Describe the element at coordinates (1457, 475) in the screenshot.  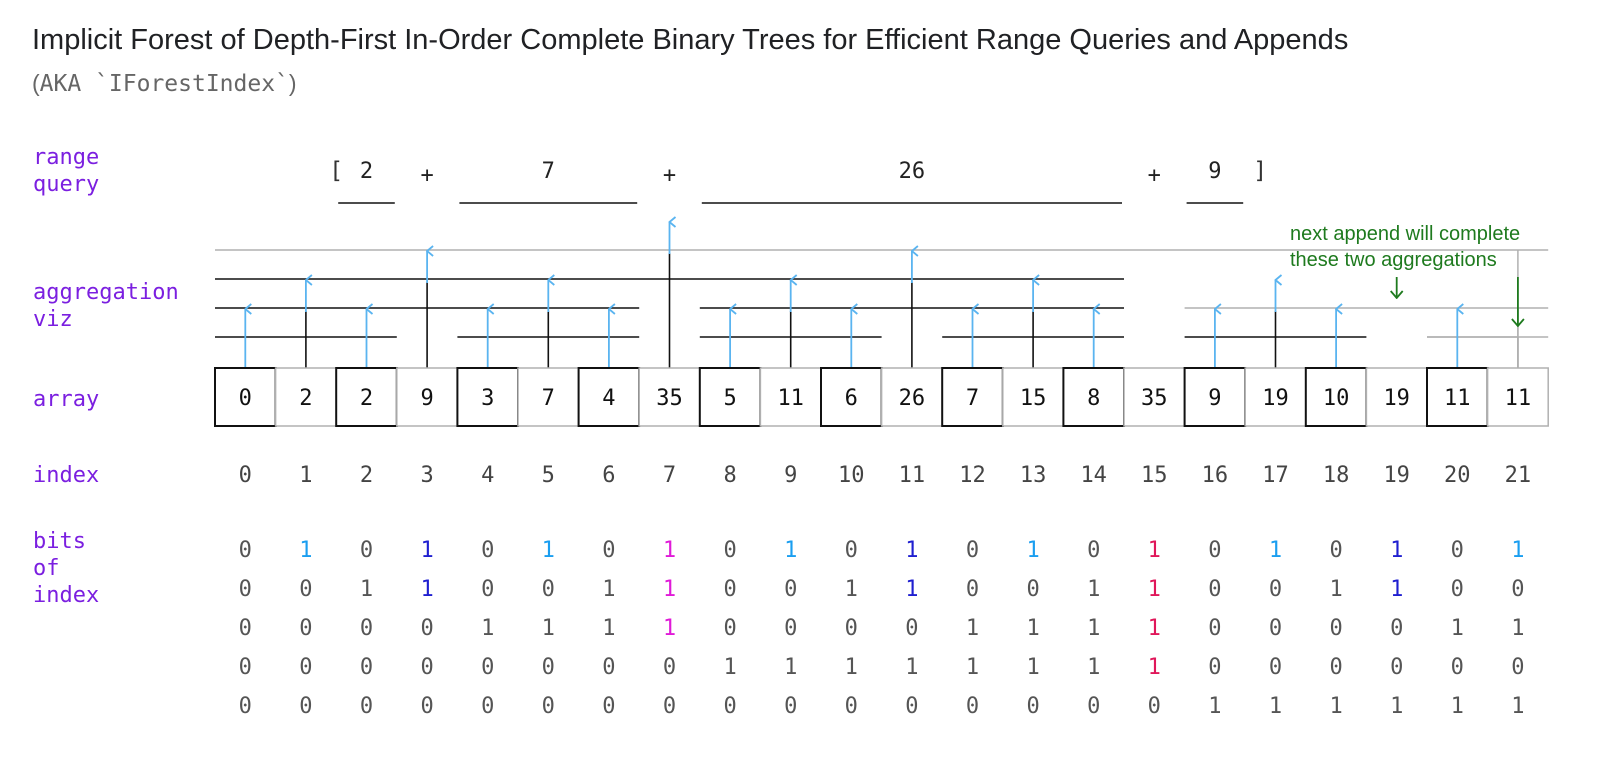
I see `index-value: 20` at that location.